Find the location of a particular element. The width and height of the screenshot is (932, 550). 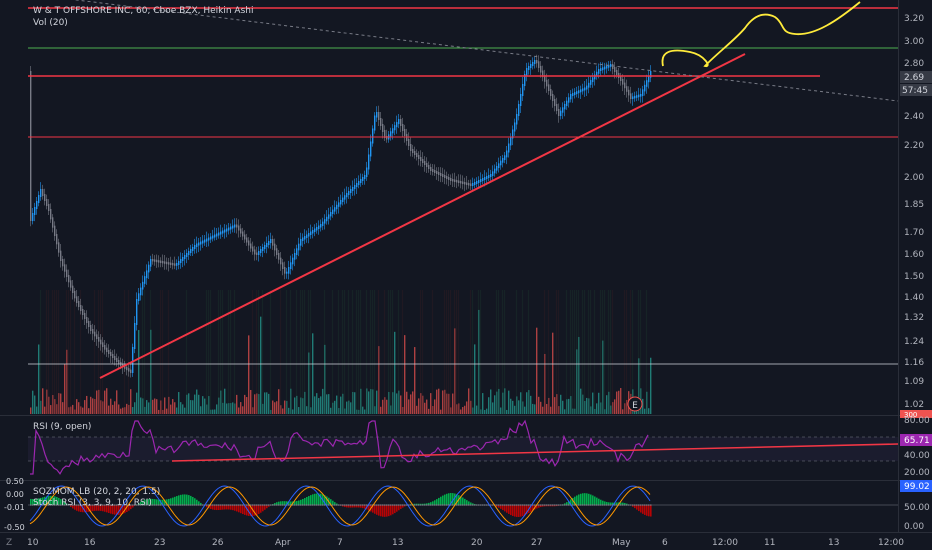

price-tick: 1.09 is located at coordinates (914, 382).